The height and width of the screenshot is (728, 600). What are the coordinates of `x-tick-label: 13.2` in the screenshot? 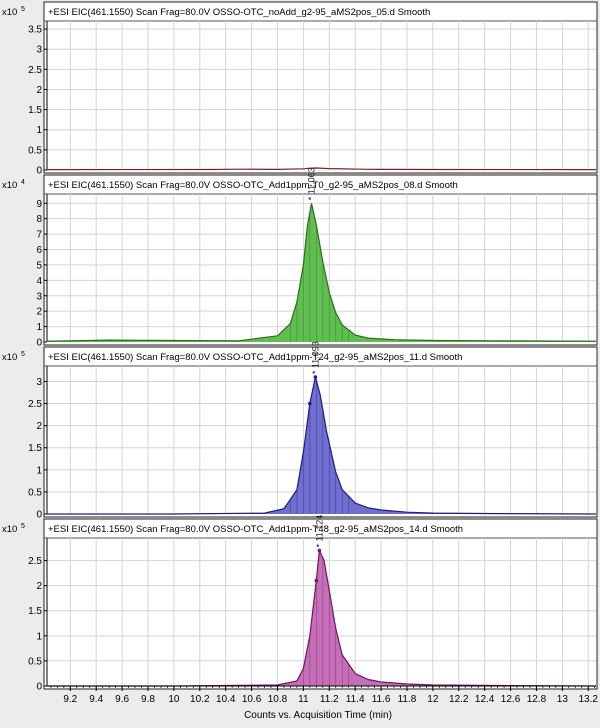 It's located at (588, 699).